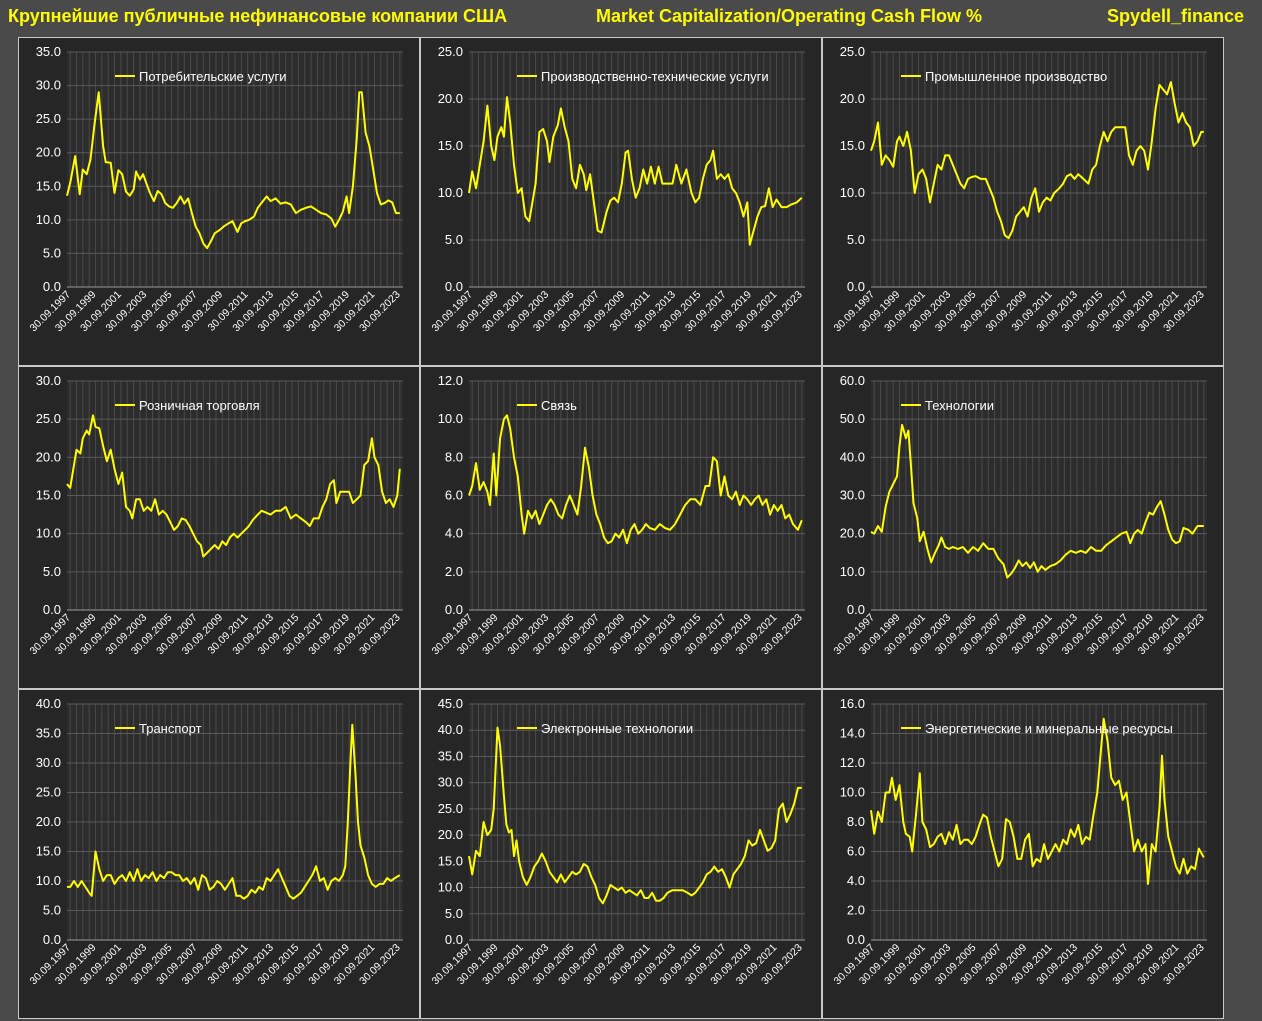 This screenshot has height=1021, width=1262. I want to click on legend-label: Потребительские услуги, so click(212, 76).